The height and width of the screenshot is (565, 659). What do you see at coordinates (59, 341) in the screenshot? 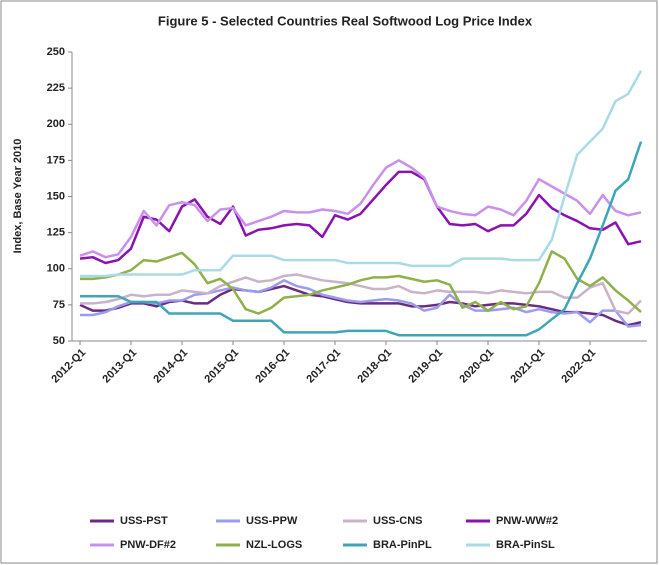
I see `y-tick-label: 50` at bounding box center [59, 341].